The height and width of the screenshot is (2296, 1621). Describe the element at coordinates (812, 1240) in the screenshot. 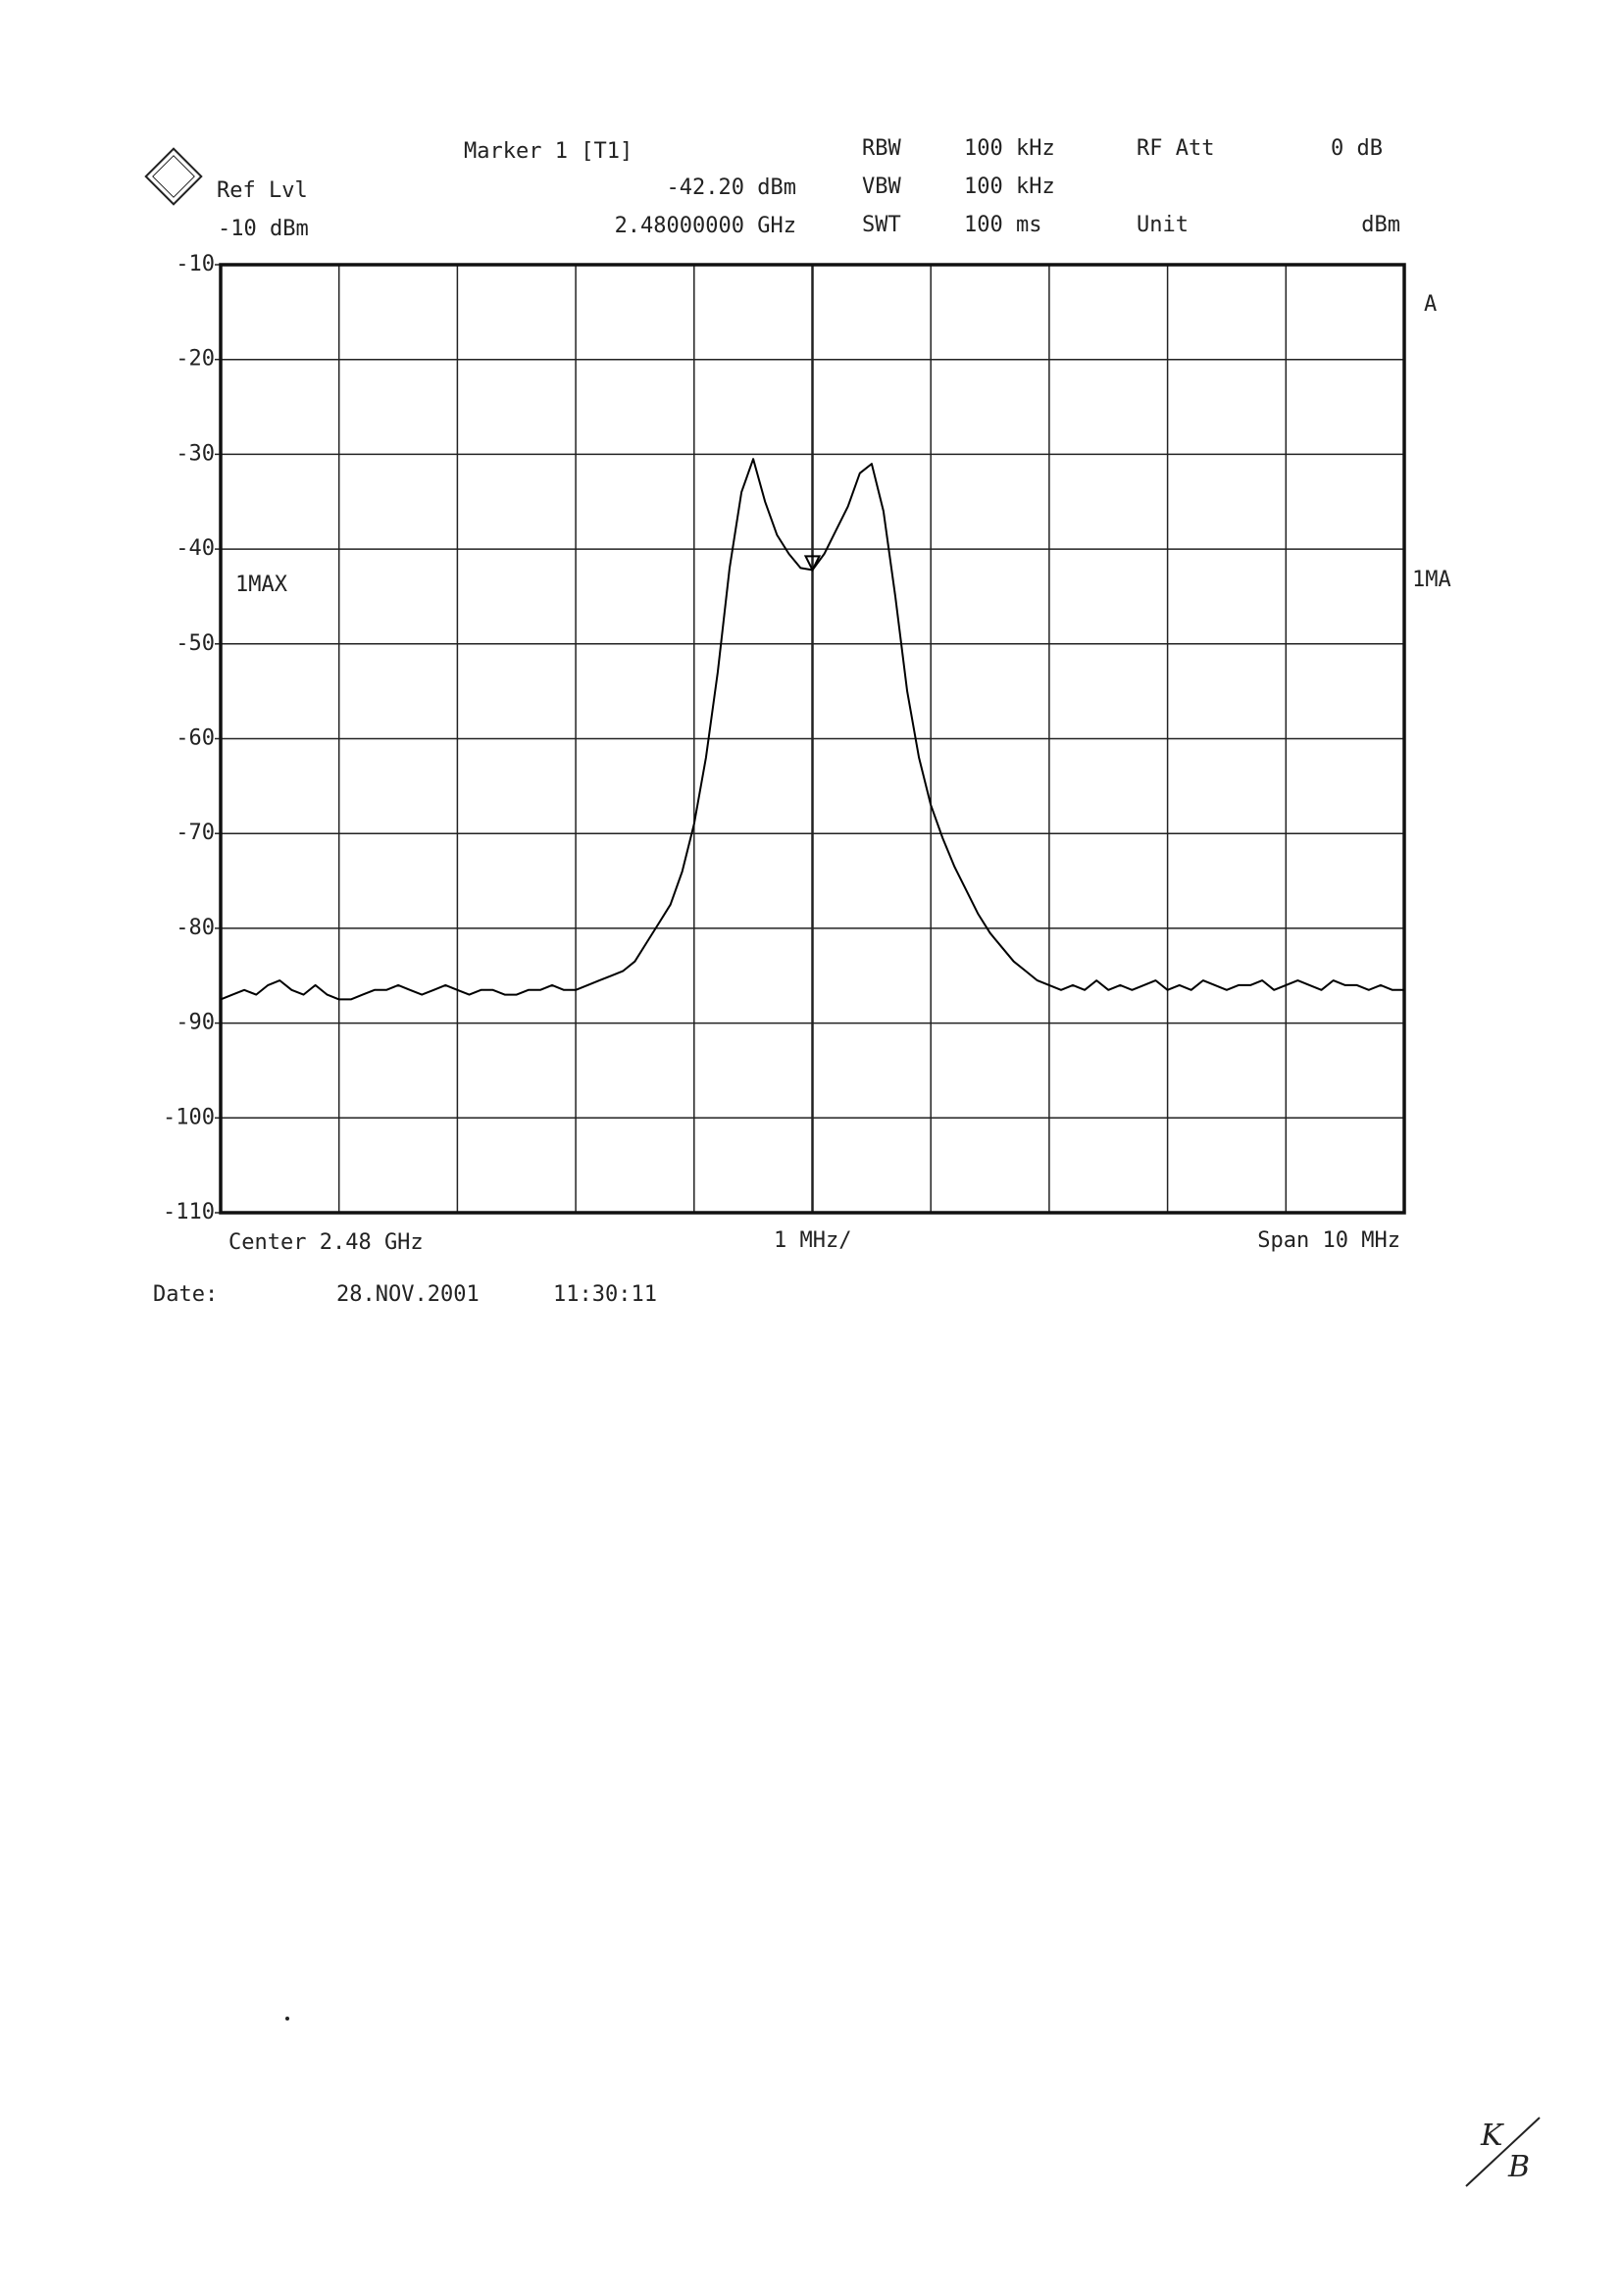

I see `div-label: 1 MHz/` at that location.